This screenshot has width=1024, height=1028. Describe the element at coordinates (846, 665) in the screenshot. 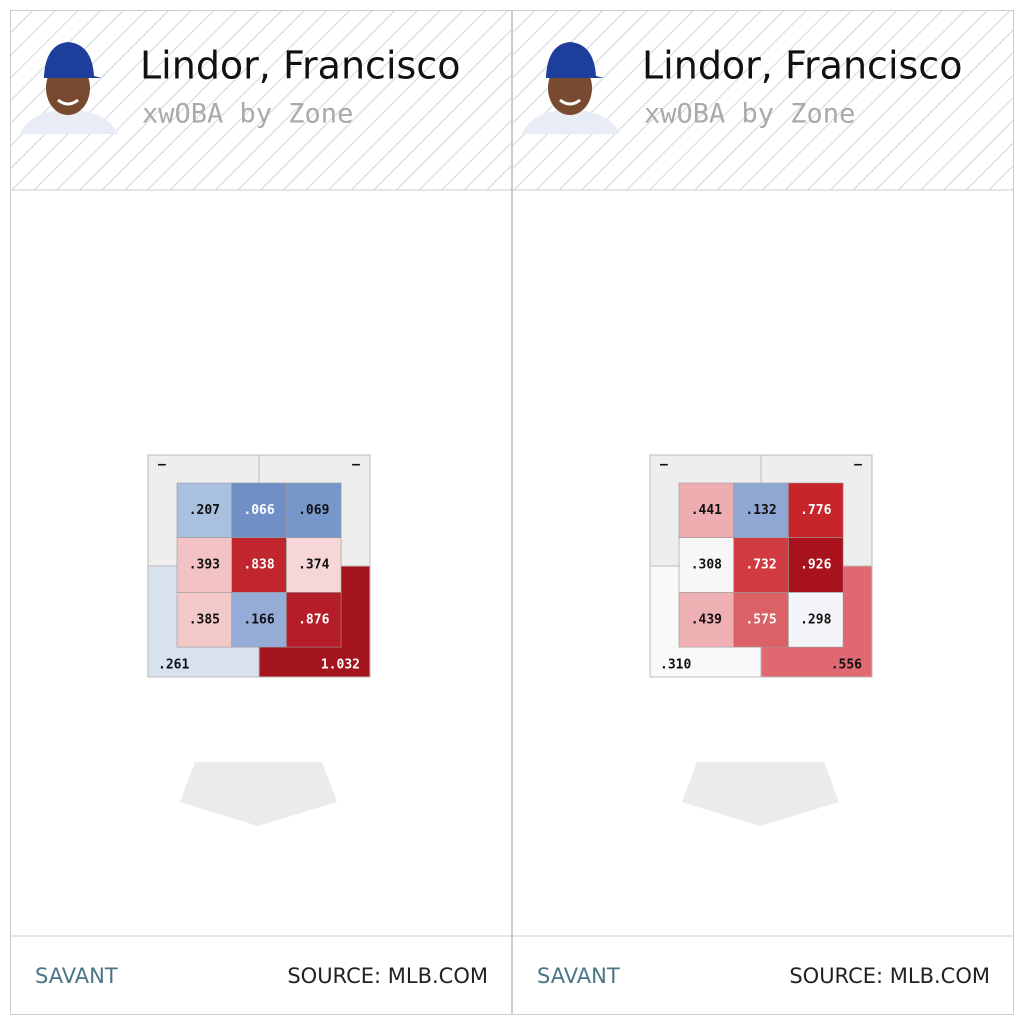

I see `outer-zone-label: .556` at that location.